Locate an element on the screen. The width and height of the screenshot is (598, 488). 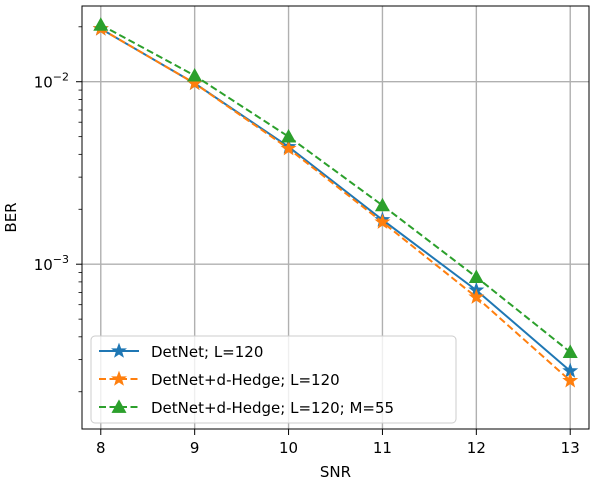
legend-box is located at coordinates (273, 379).